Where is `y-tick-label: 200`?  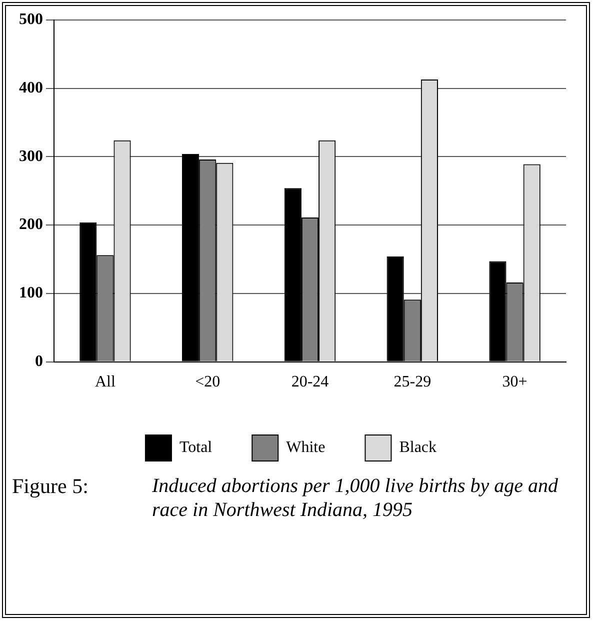 y-tick-label: 200 is located at coordinates (31, 225).